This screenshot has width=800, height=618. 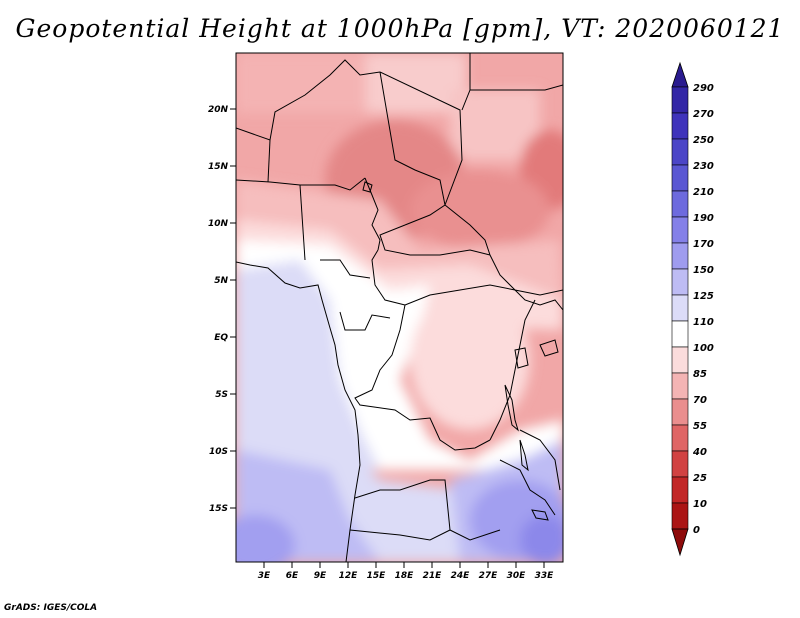 I want to click on colorbar-label: 270, so click(x=703, y=114).